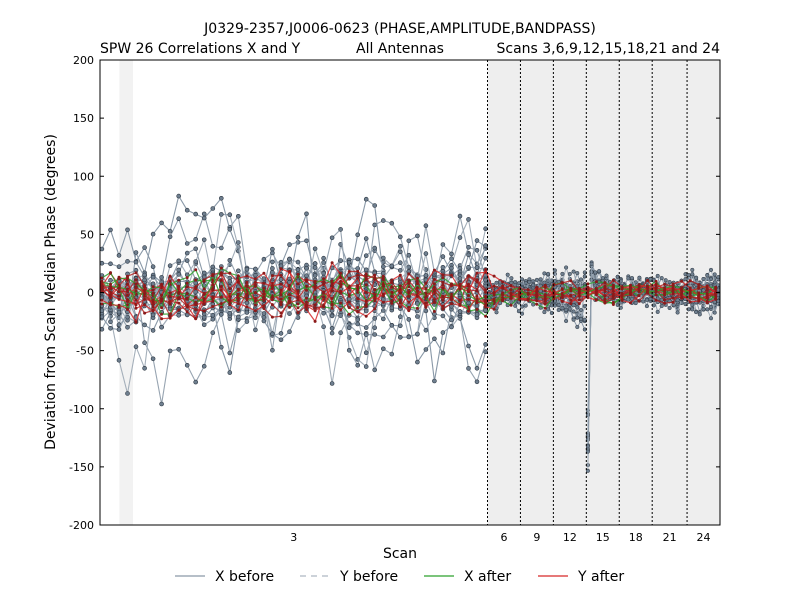 The image size is (800, 600). I want to click on y-tick-label: 200, so click(83, 60).